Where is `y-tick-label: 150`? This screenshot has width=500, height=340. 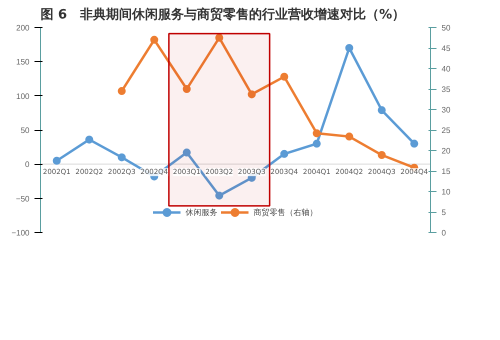
y-tick-label: 150 is located at coordinates (23, 62).